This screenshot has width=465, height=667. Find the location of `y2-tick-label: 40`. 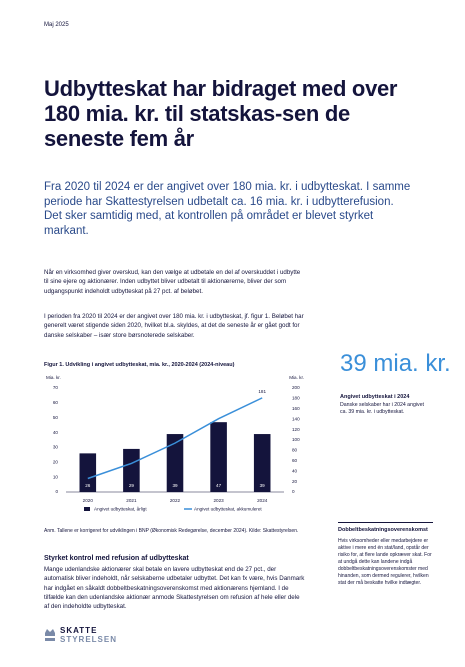

y2-tick-label: 40 is located at coordinates (295, 470).